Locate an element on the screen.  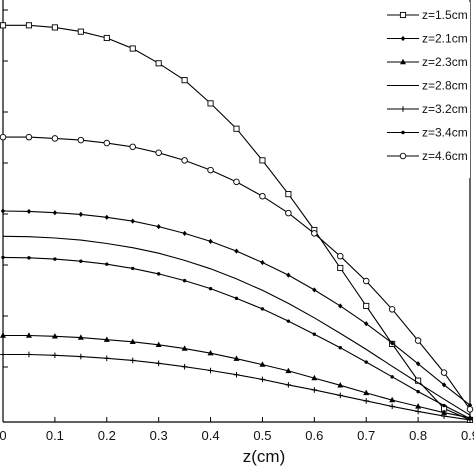
legend-item: z=2.3cm is located at coordinates (427, 62).